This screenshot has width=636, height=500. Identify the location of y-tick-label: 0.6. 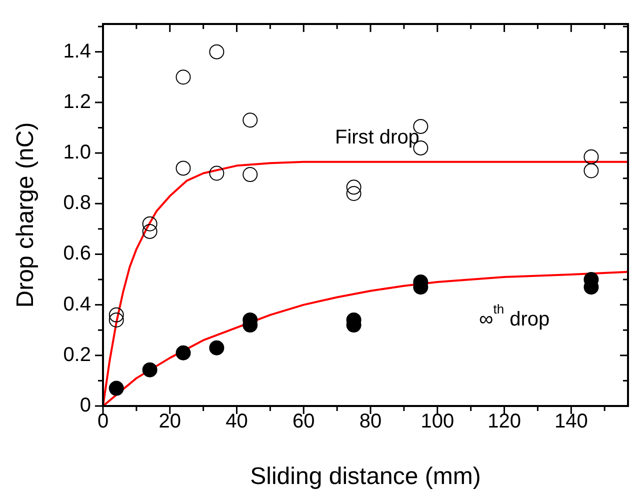
(77, 253).